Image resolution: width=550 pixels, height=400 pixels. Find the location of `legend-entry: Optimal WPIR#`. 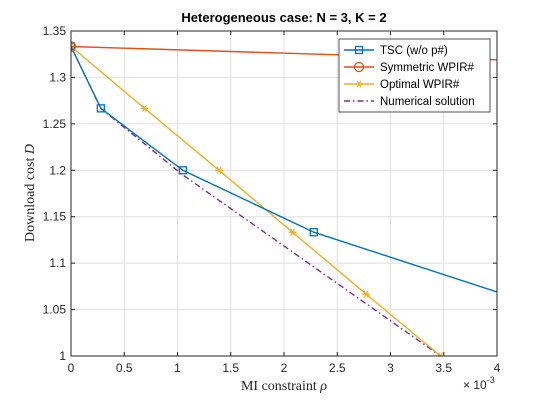

legend-entry: Optimal WPIR# is located at coordinates (402, 85).